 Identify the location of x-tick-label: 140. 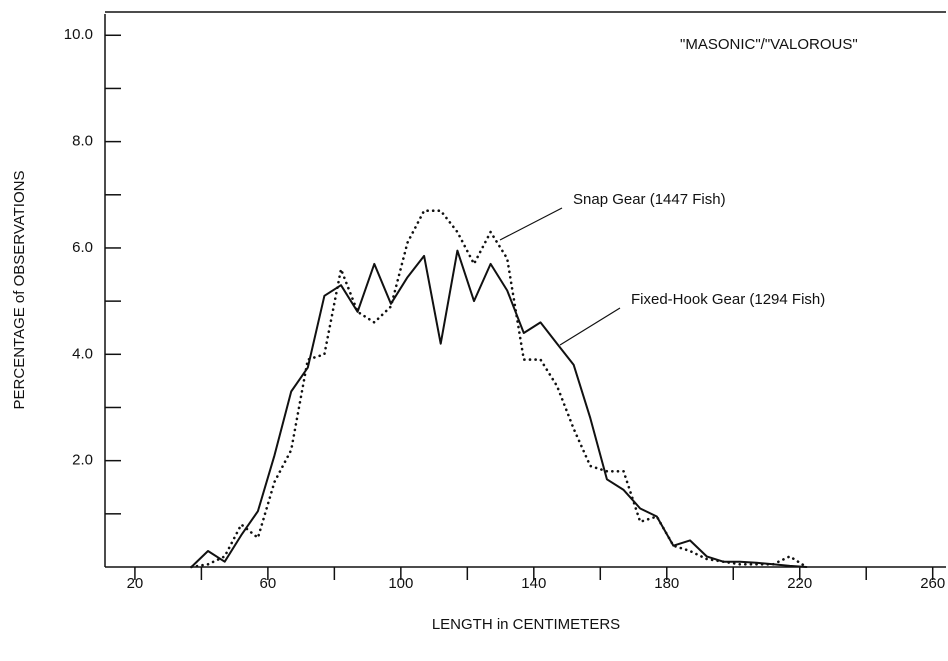
(533, 583).